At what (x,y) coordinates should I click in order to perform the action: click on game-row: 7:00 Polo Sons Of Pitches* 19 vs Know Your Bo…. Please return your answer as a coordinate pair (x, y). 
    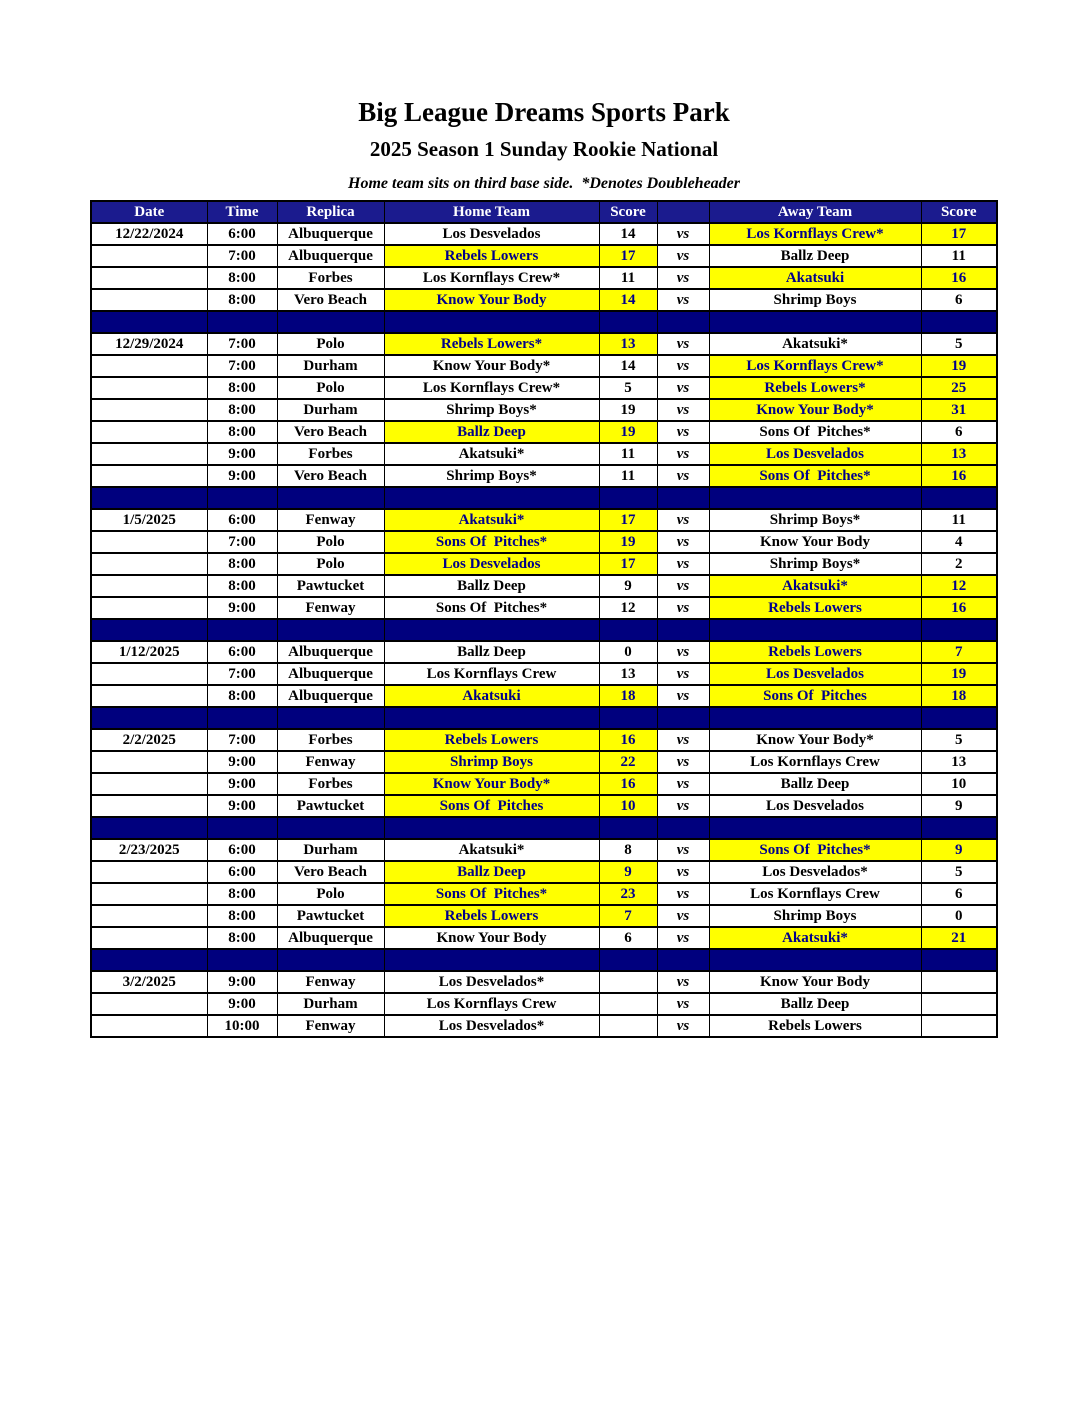
    Looking at the image, I should click on (544, 541).